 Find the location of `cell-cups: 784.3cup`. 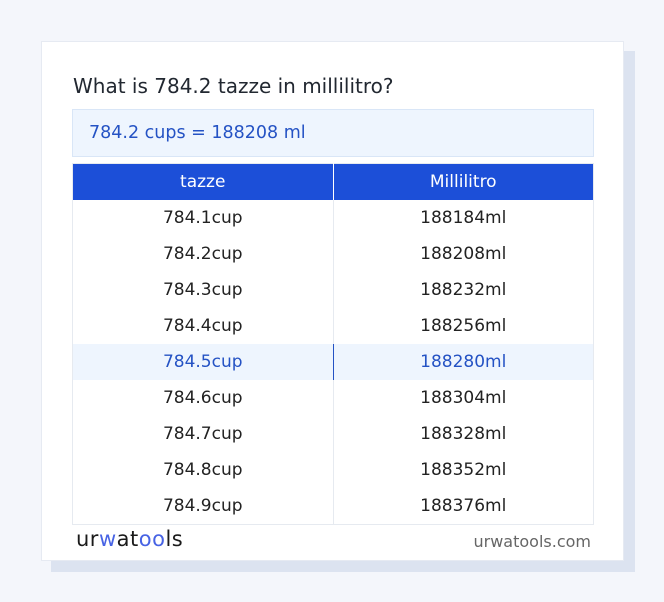

cell-cups: 784.3cup is located at coordinates (203, 290).